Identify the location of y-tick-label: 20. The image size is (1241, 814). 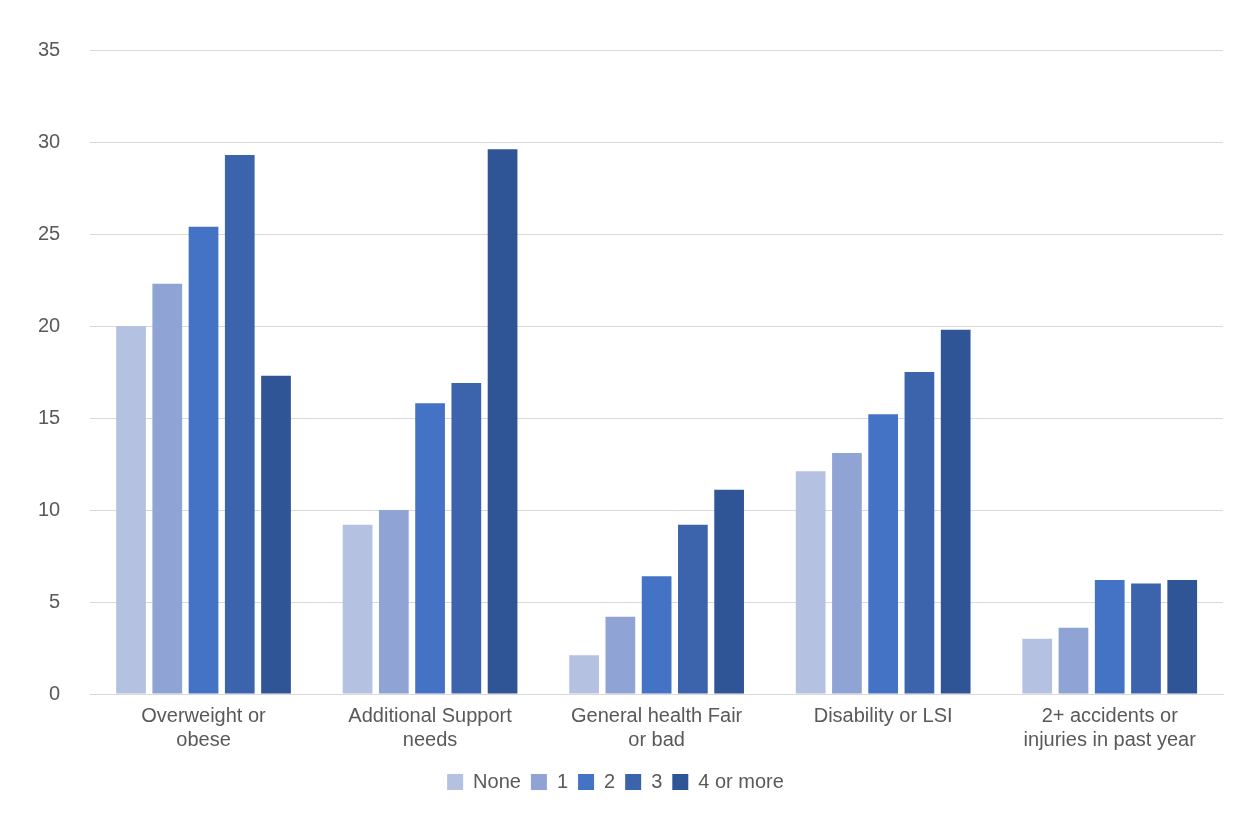
(49, 324).